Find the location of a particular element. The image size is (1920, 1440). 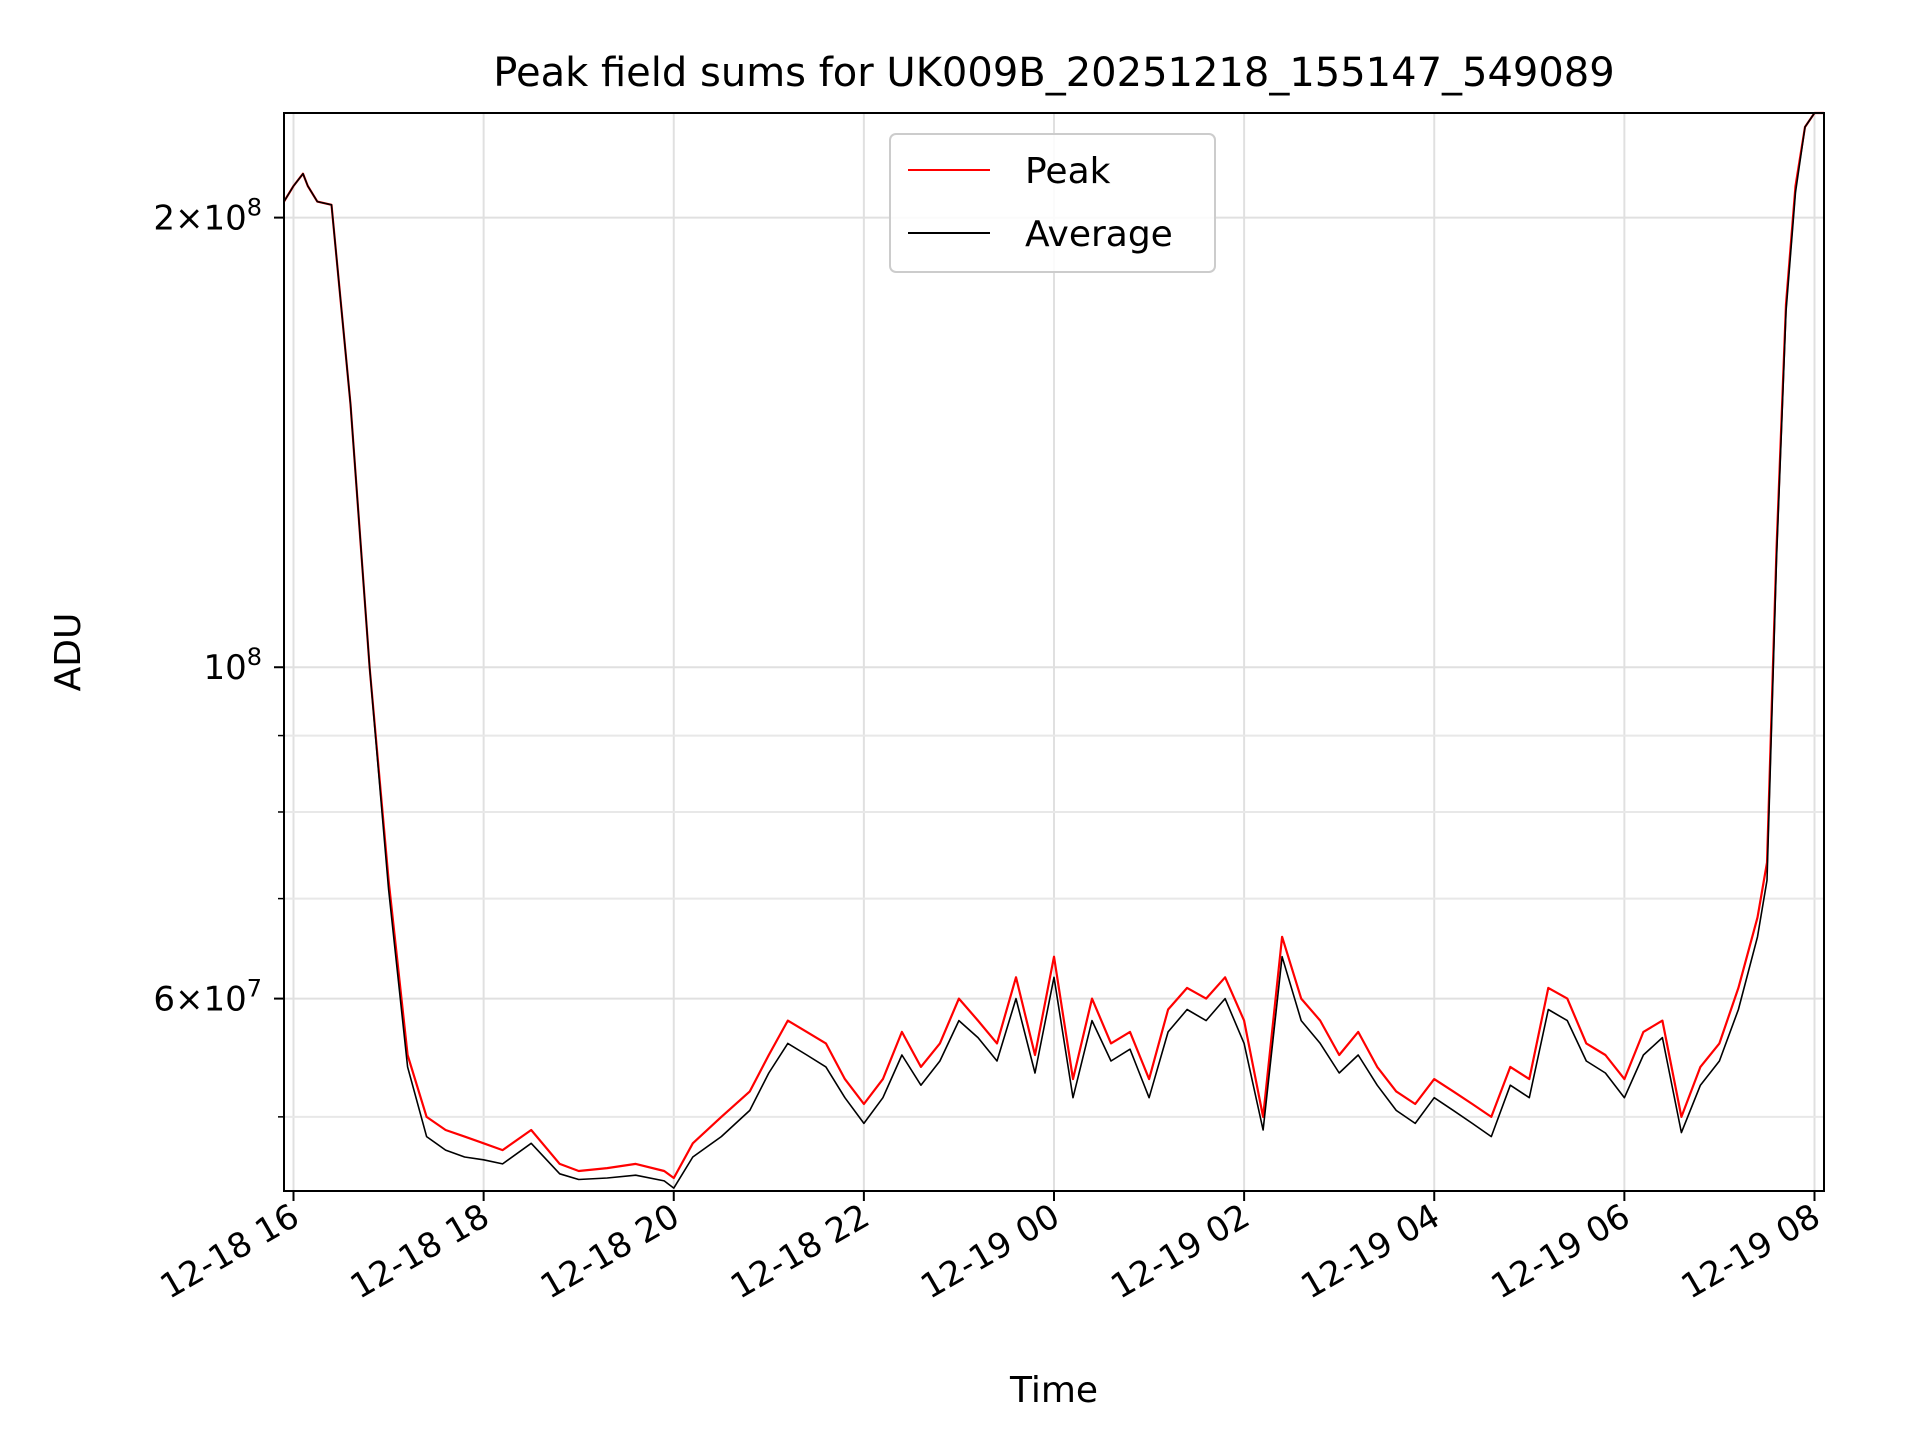

y-tick-label: 6×107 is located at coordinates (207, 997).